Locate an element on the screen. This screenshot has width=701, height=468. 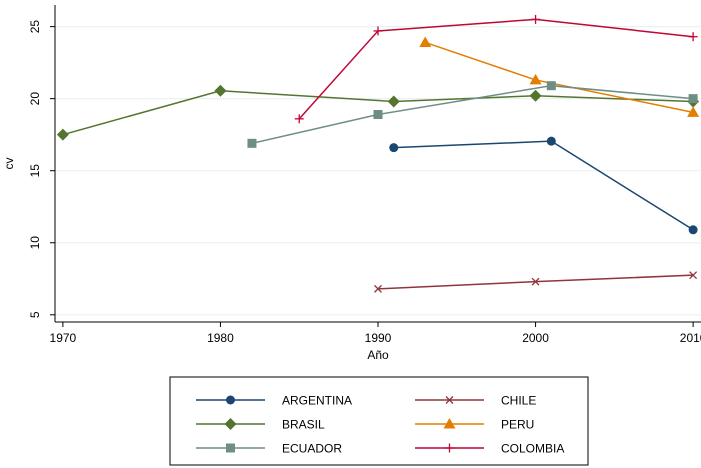
legend: ARGENTINA CHILE BRASIL PERU ECUADOR COLOMBIA is located at coordinates (379, 421).